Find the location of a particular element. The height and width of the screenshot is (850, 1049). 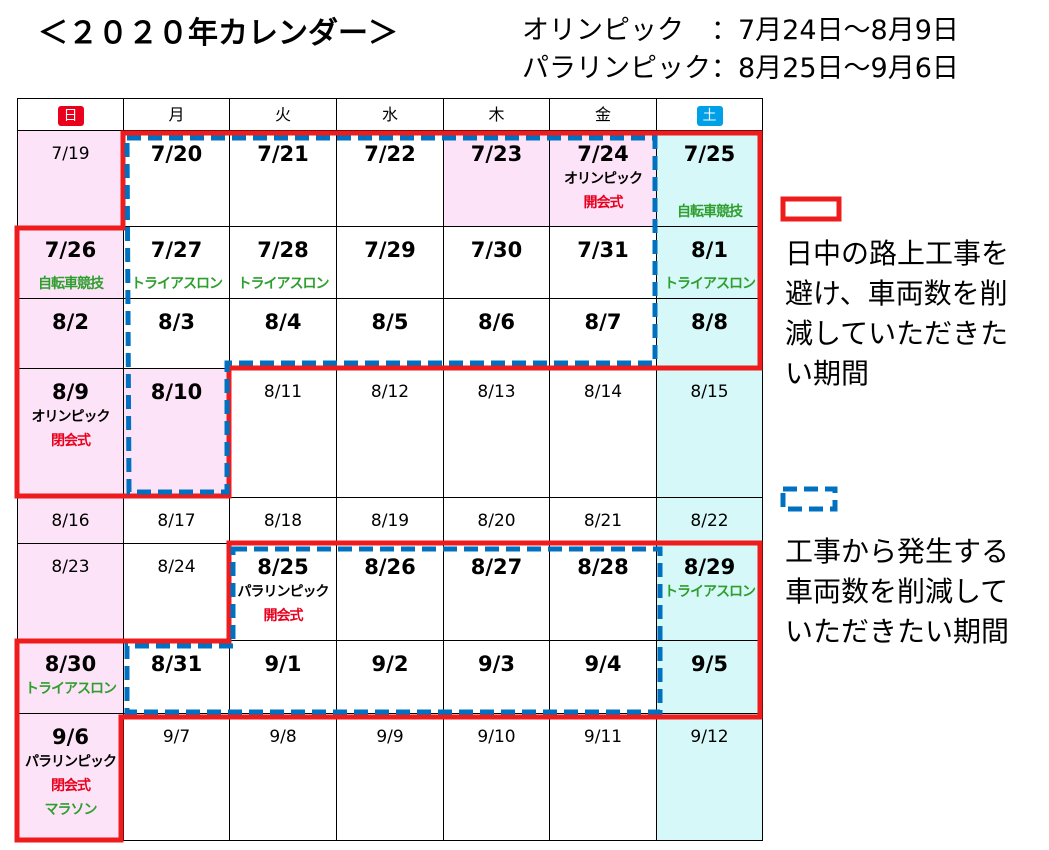

day-cell: 8/4 is located at coordinates (283, 334).